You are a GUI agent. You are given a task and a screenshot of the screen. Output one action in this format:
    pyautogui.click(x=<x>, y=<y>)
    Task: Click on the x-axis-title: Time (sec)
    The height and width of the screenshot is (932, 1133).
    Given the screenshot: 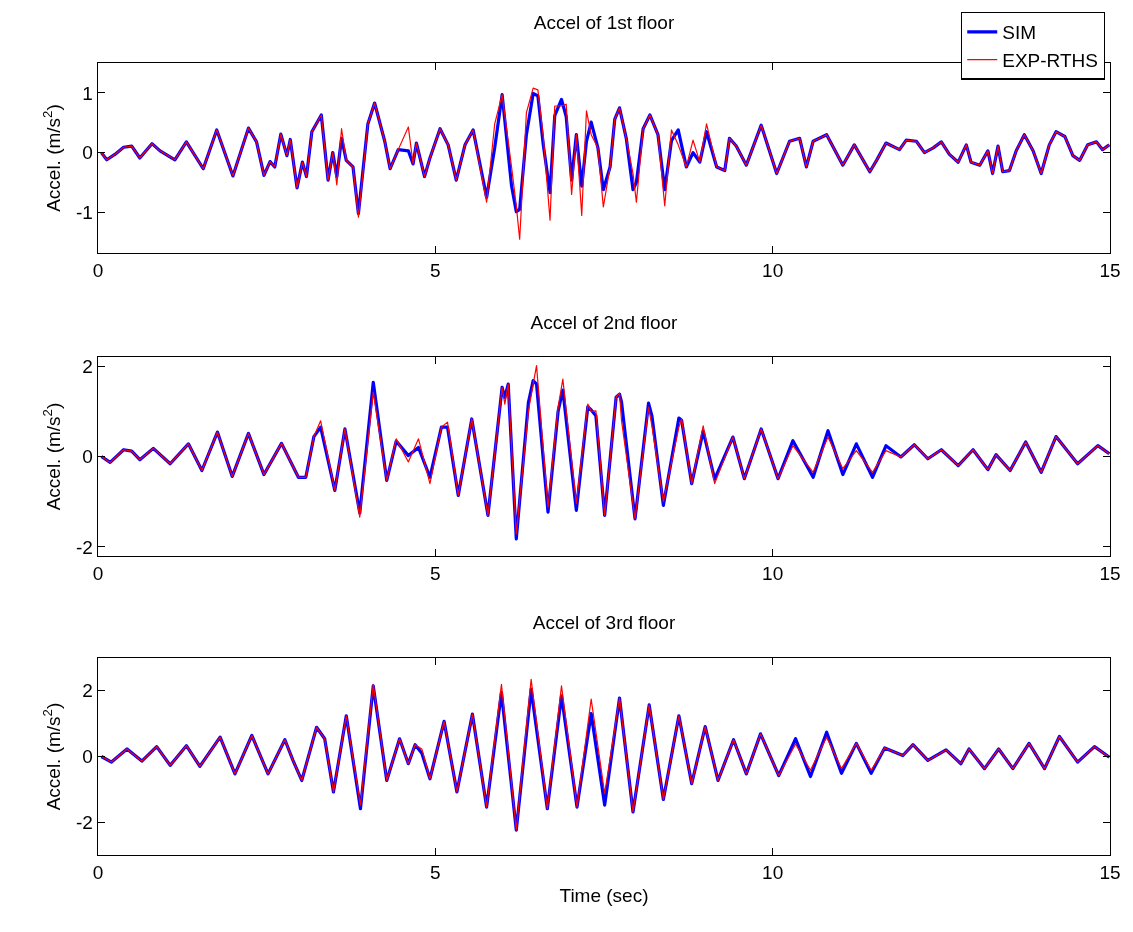 What is the action you would take?
    pyautogui.click(x=604, y=895)
    